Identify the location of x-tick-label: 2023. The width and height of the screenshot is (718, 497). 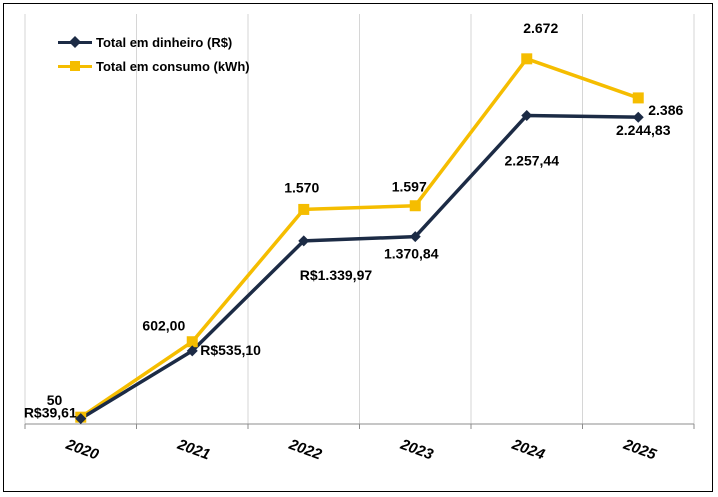
(416, 450).